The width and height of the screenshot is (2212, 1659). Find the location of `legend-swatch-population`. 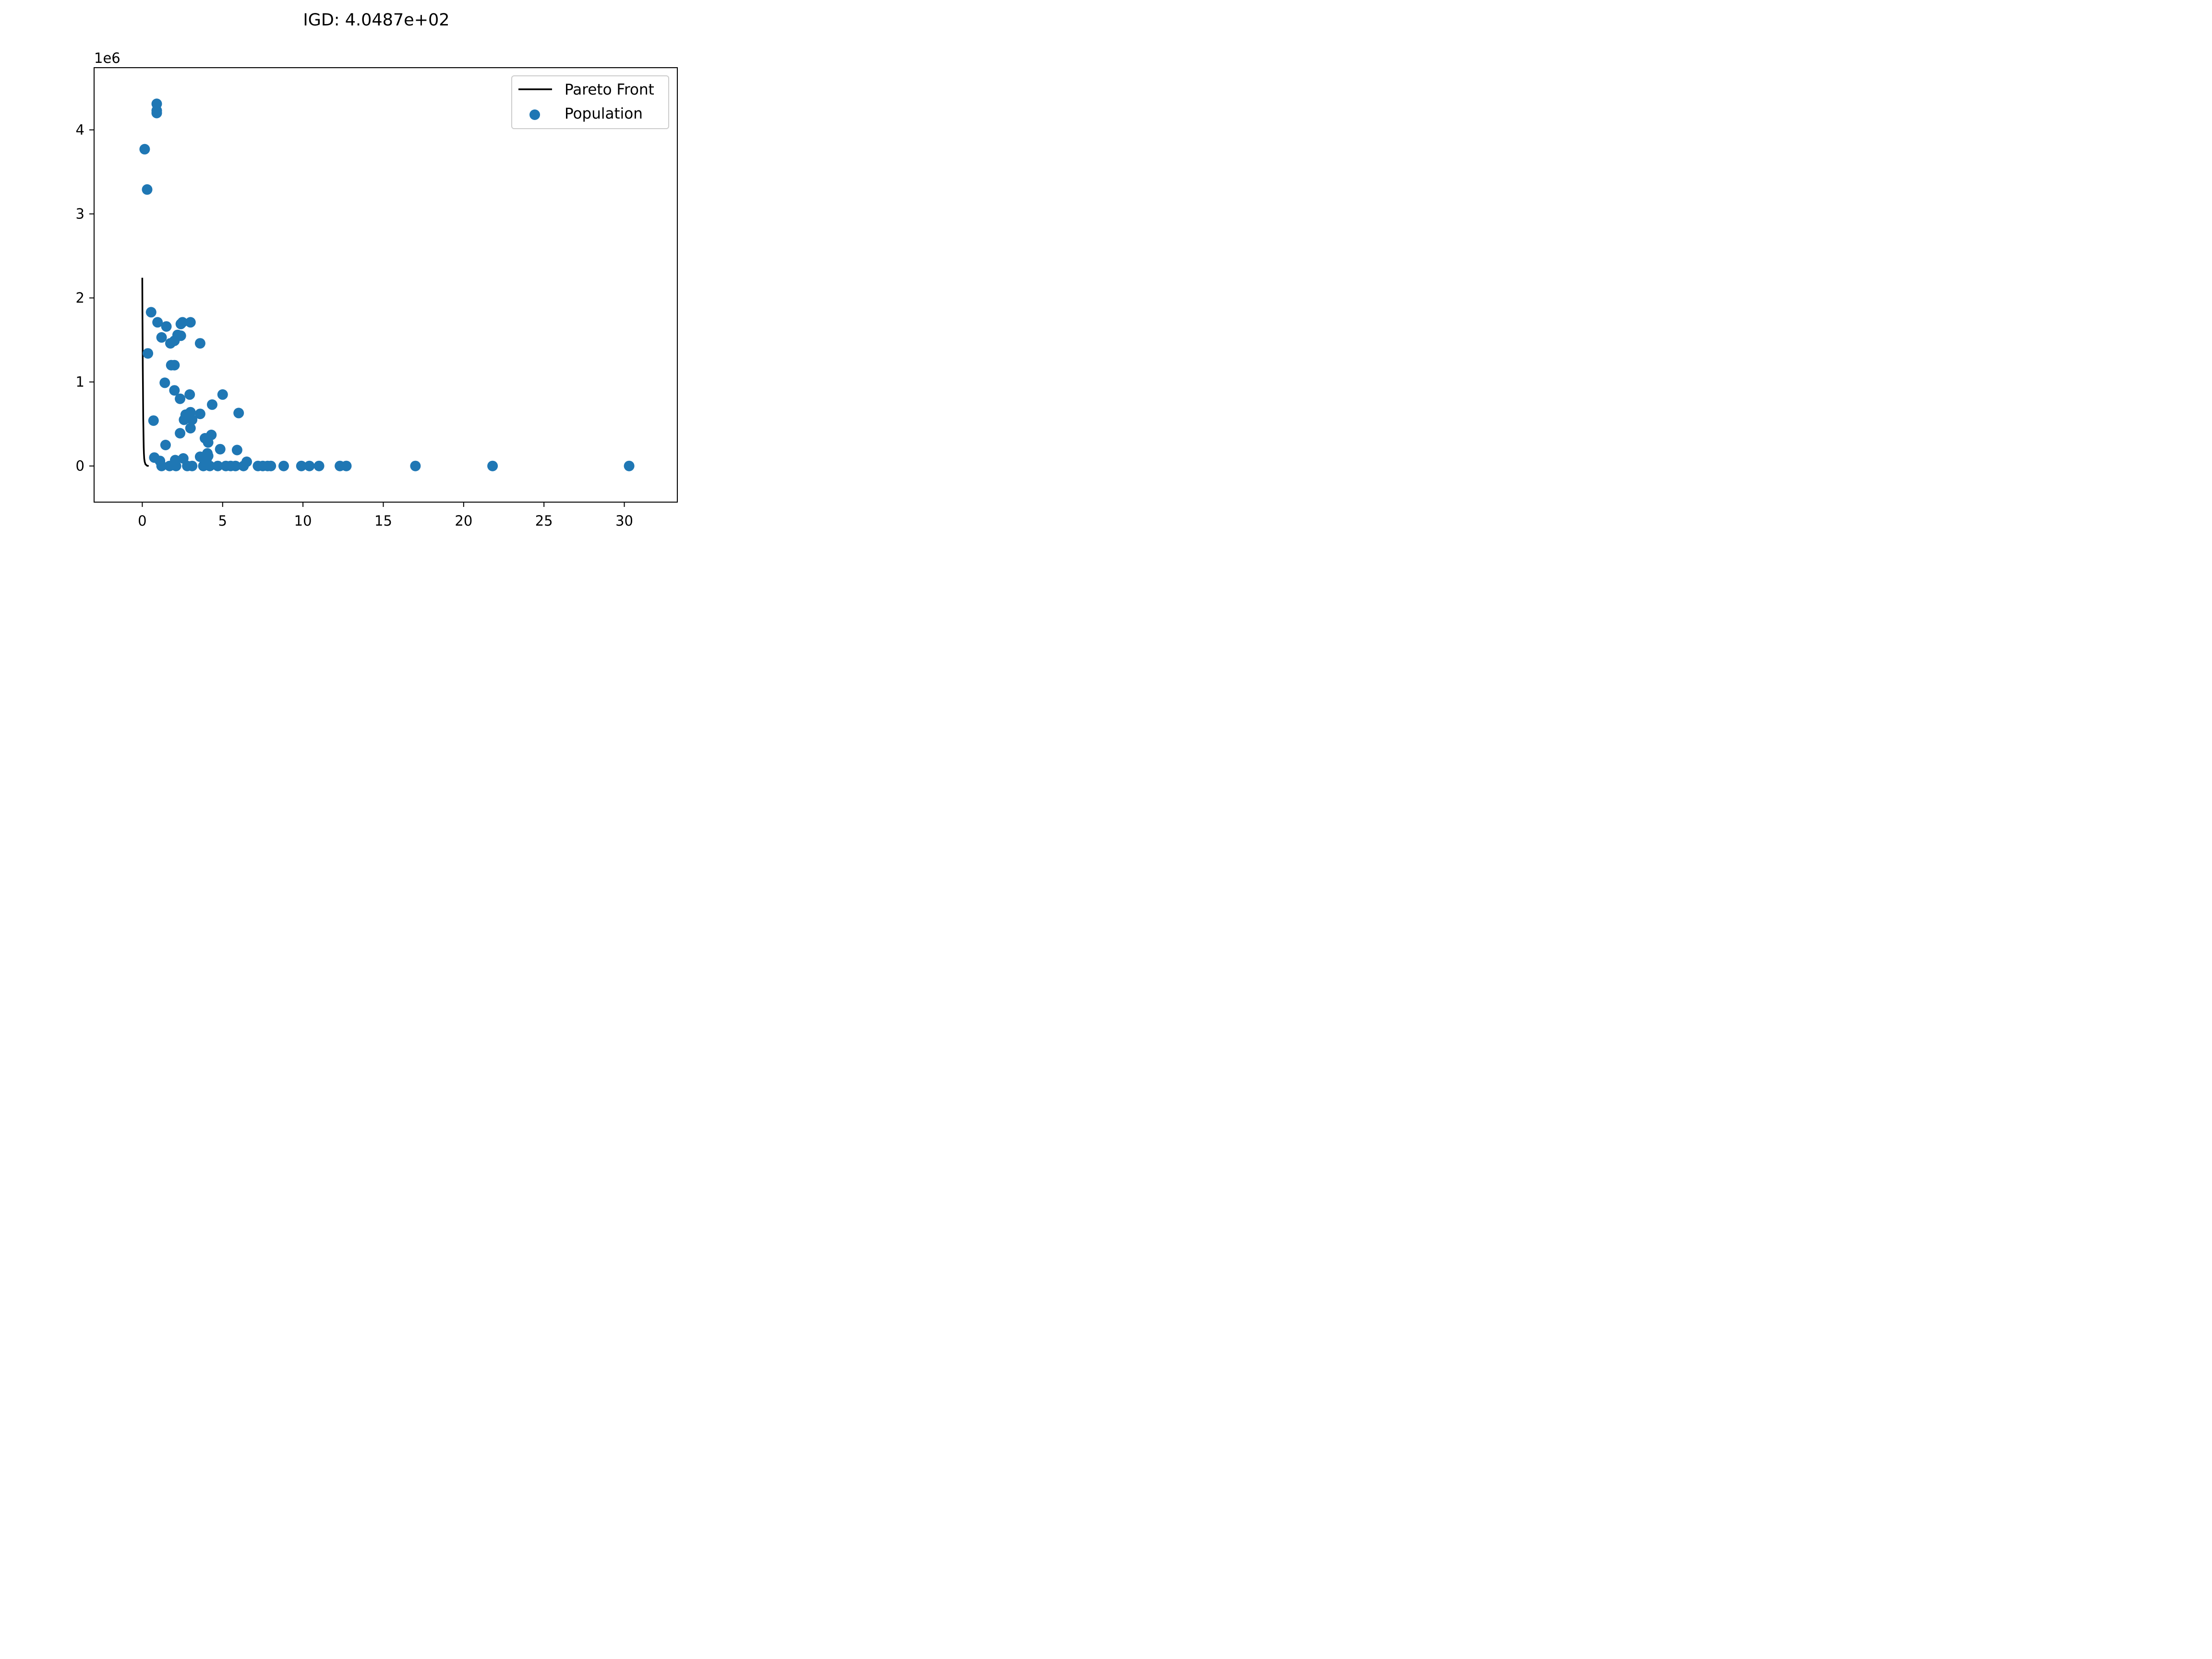

legend-swatch-population is located at coordinates (534, 114).